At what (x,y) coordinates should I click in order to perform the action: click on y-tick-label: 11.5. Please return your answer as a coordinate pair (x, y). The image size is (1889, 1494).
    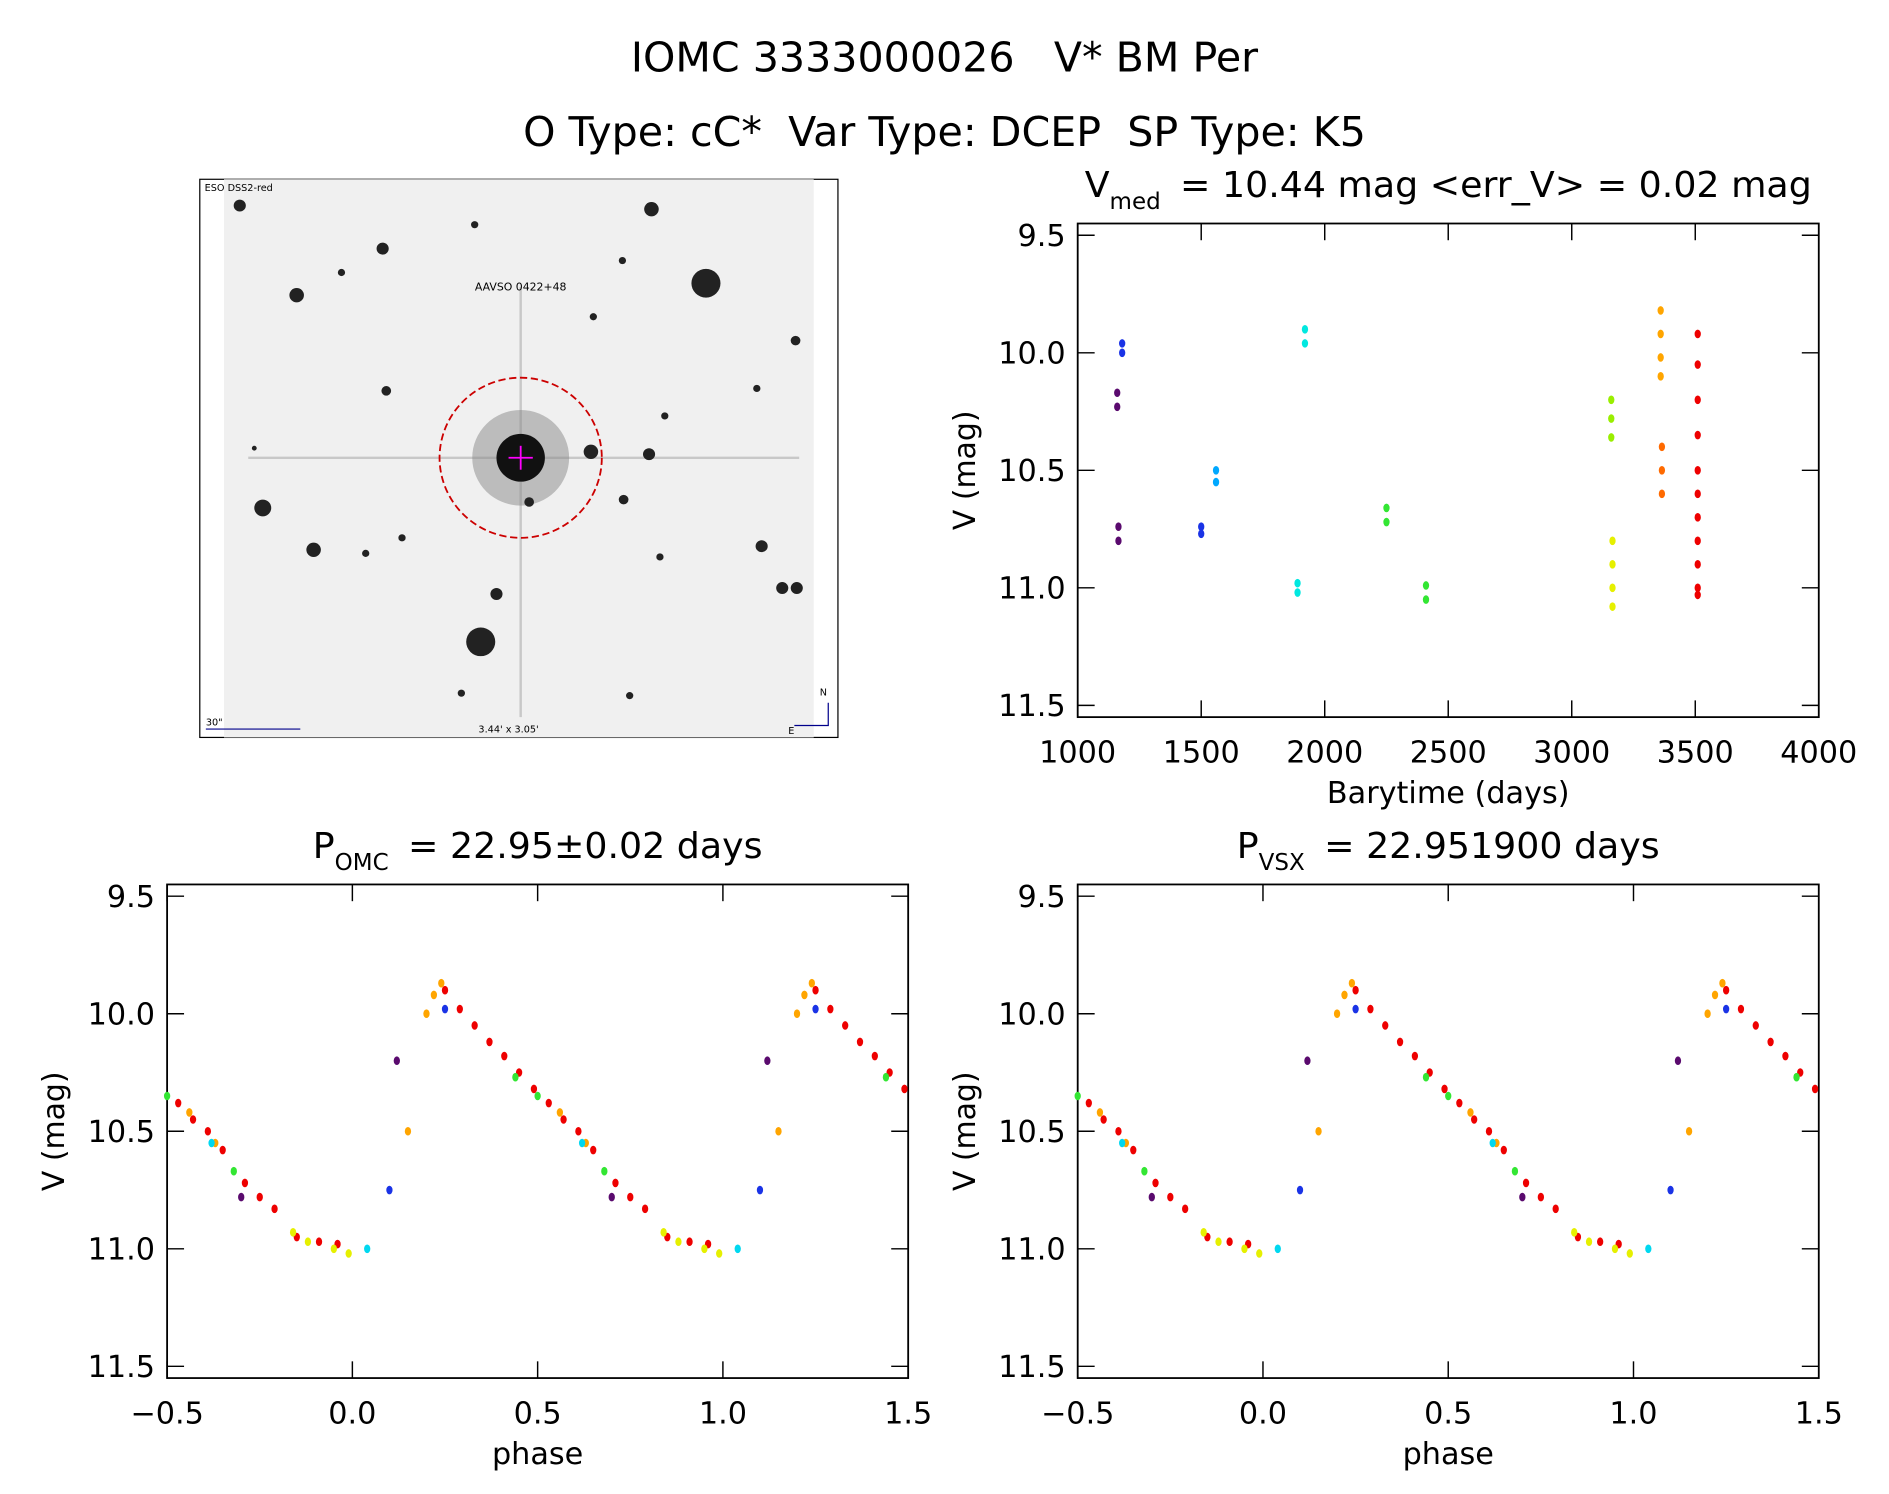
    Looking at the image, I should click on (1031, 706).